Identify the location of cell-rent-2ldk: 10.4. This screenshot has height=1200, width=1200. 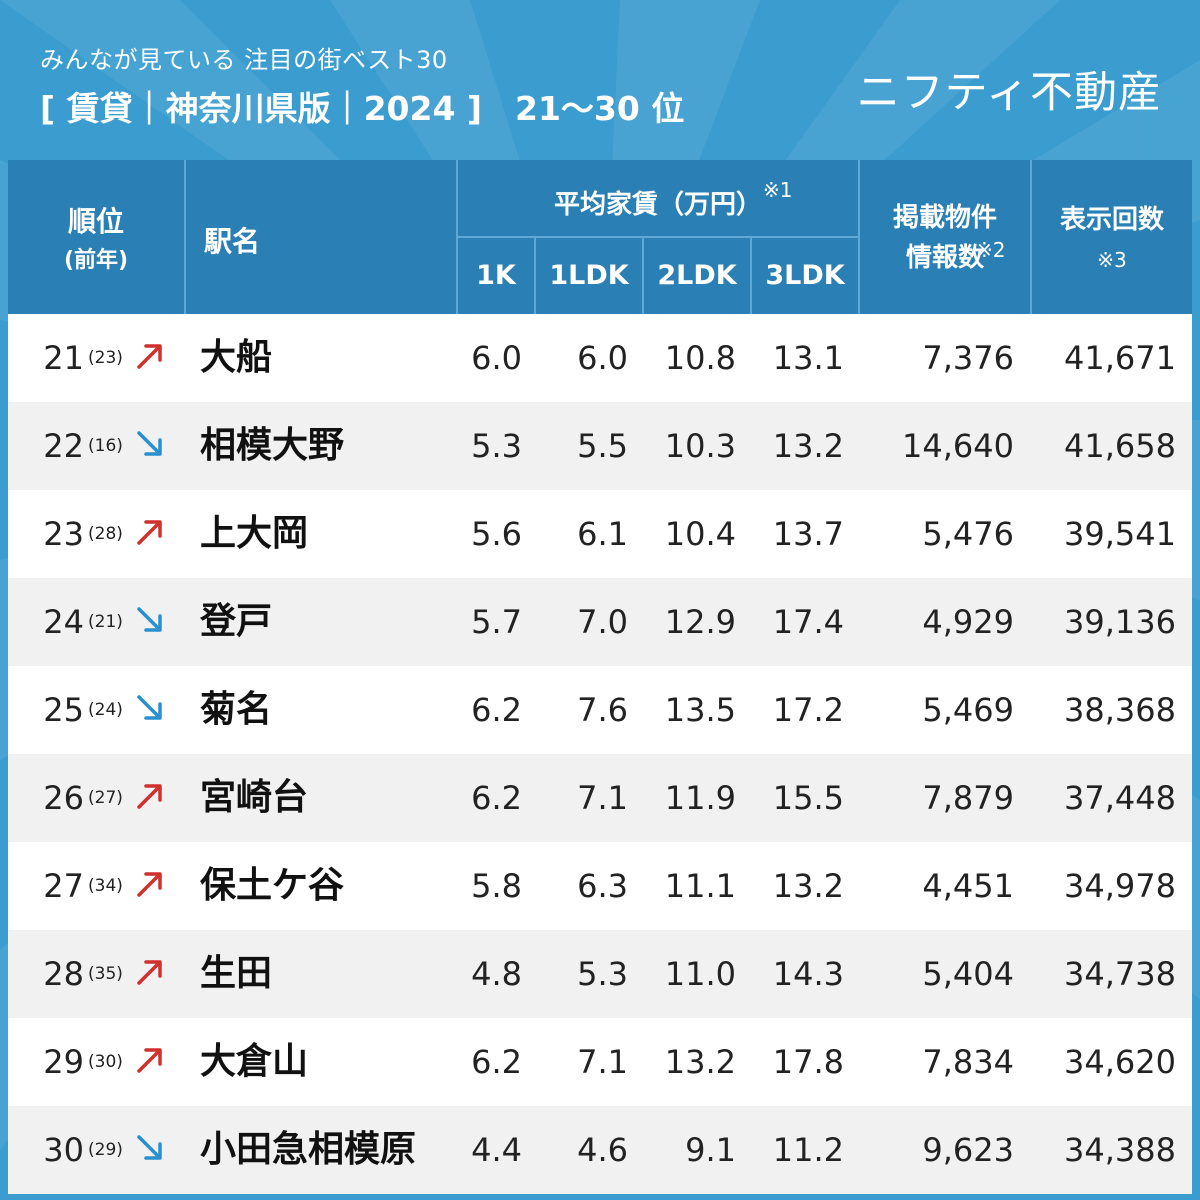
(700, 534).